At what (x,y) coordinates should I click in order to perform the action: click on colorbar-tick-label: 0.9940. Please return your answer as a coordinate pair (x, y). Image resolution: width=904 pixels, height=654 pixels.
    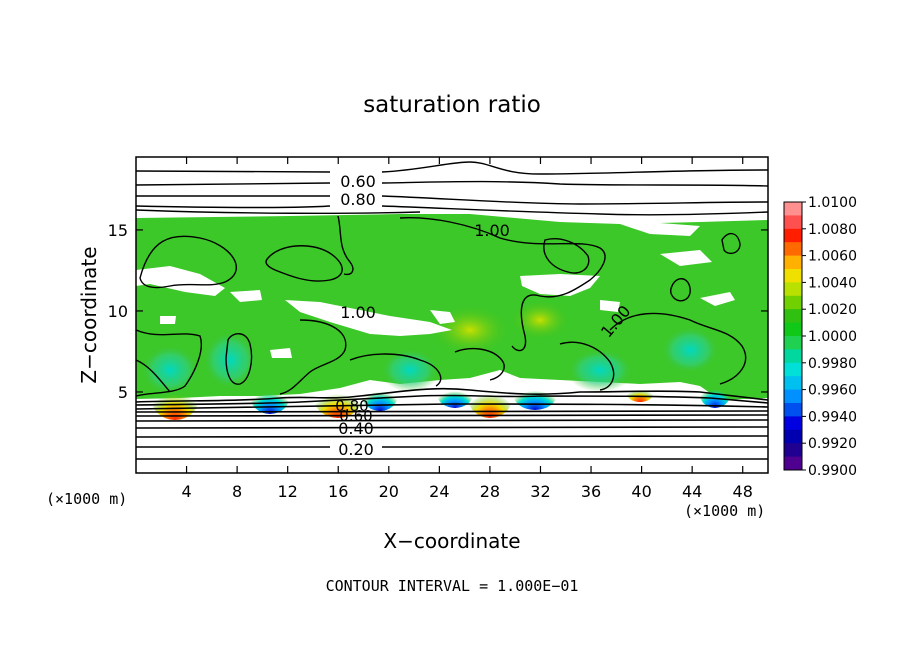
    Looking at the image, I should click on (832, 417).